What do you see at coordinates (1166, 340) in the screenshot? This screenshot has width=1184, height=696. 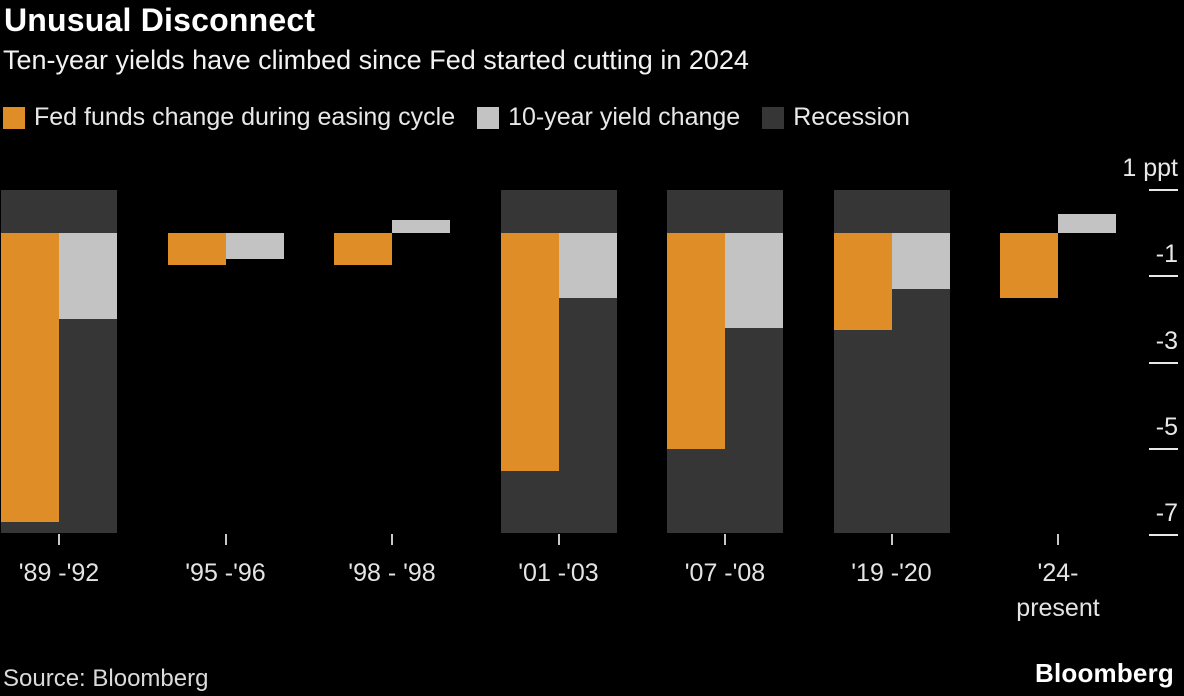 I see `y-axis-label: -3` at bounding box center [1166, 340].